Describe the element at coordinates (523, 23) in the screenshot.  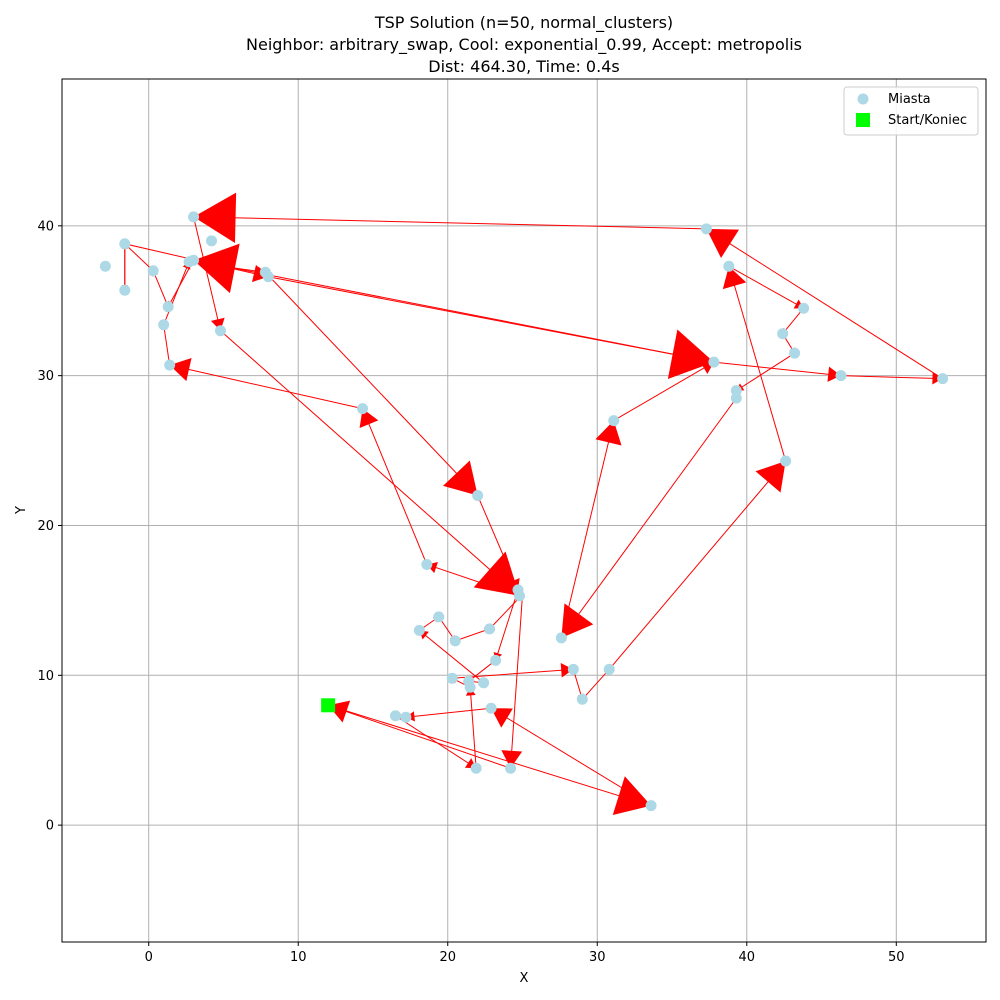
I see `title-line-1: TSP Solution (n=50, normal_clusters)` at that location.